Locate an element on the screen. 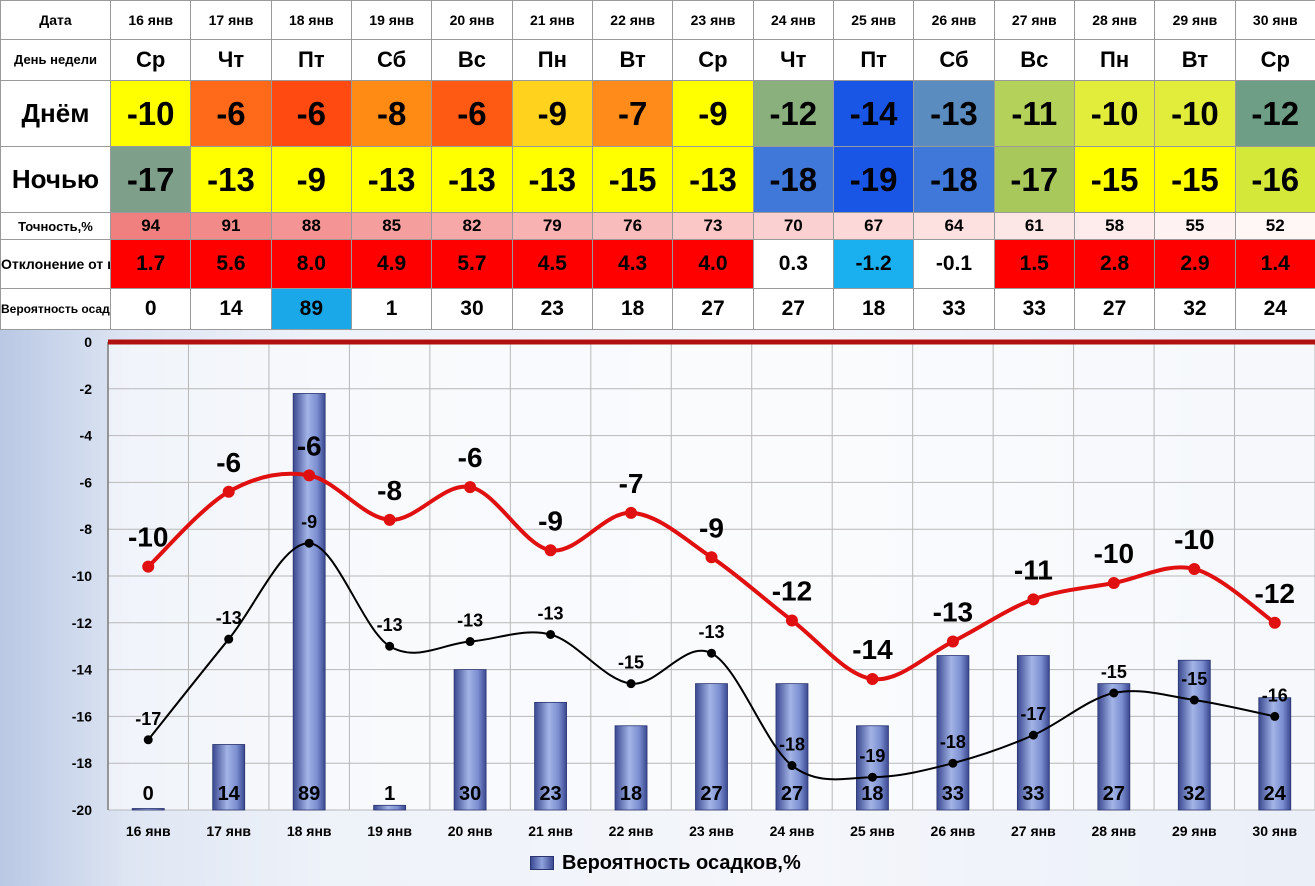 Image resolution: width=1315 pixels, height=886 pixels. deviation-cell: 4.3 is located at coordinates (632, 264).